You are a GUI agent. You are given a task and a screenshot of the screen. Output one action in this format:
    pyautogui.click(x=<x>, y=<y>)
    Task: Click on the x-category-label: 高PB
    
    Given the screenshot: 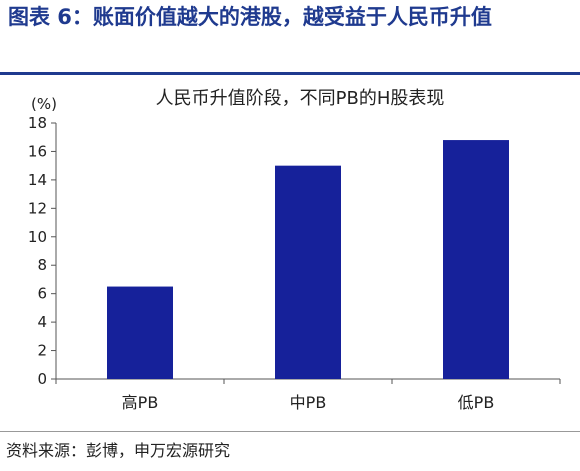 What is the action you would take?
    pyautogui.click(x=140, y=402)
    